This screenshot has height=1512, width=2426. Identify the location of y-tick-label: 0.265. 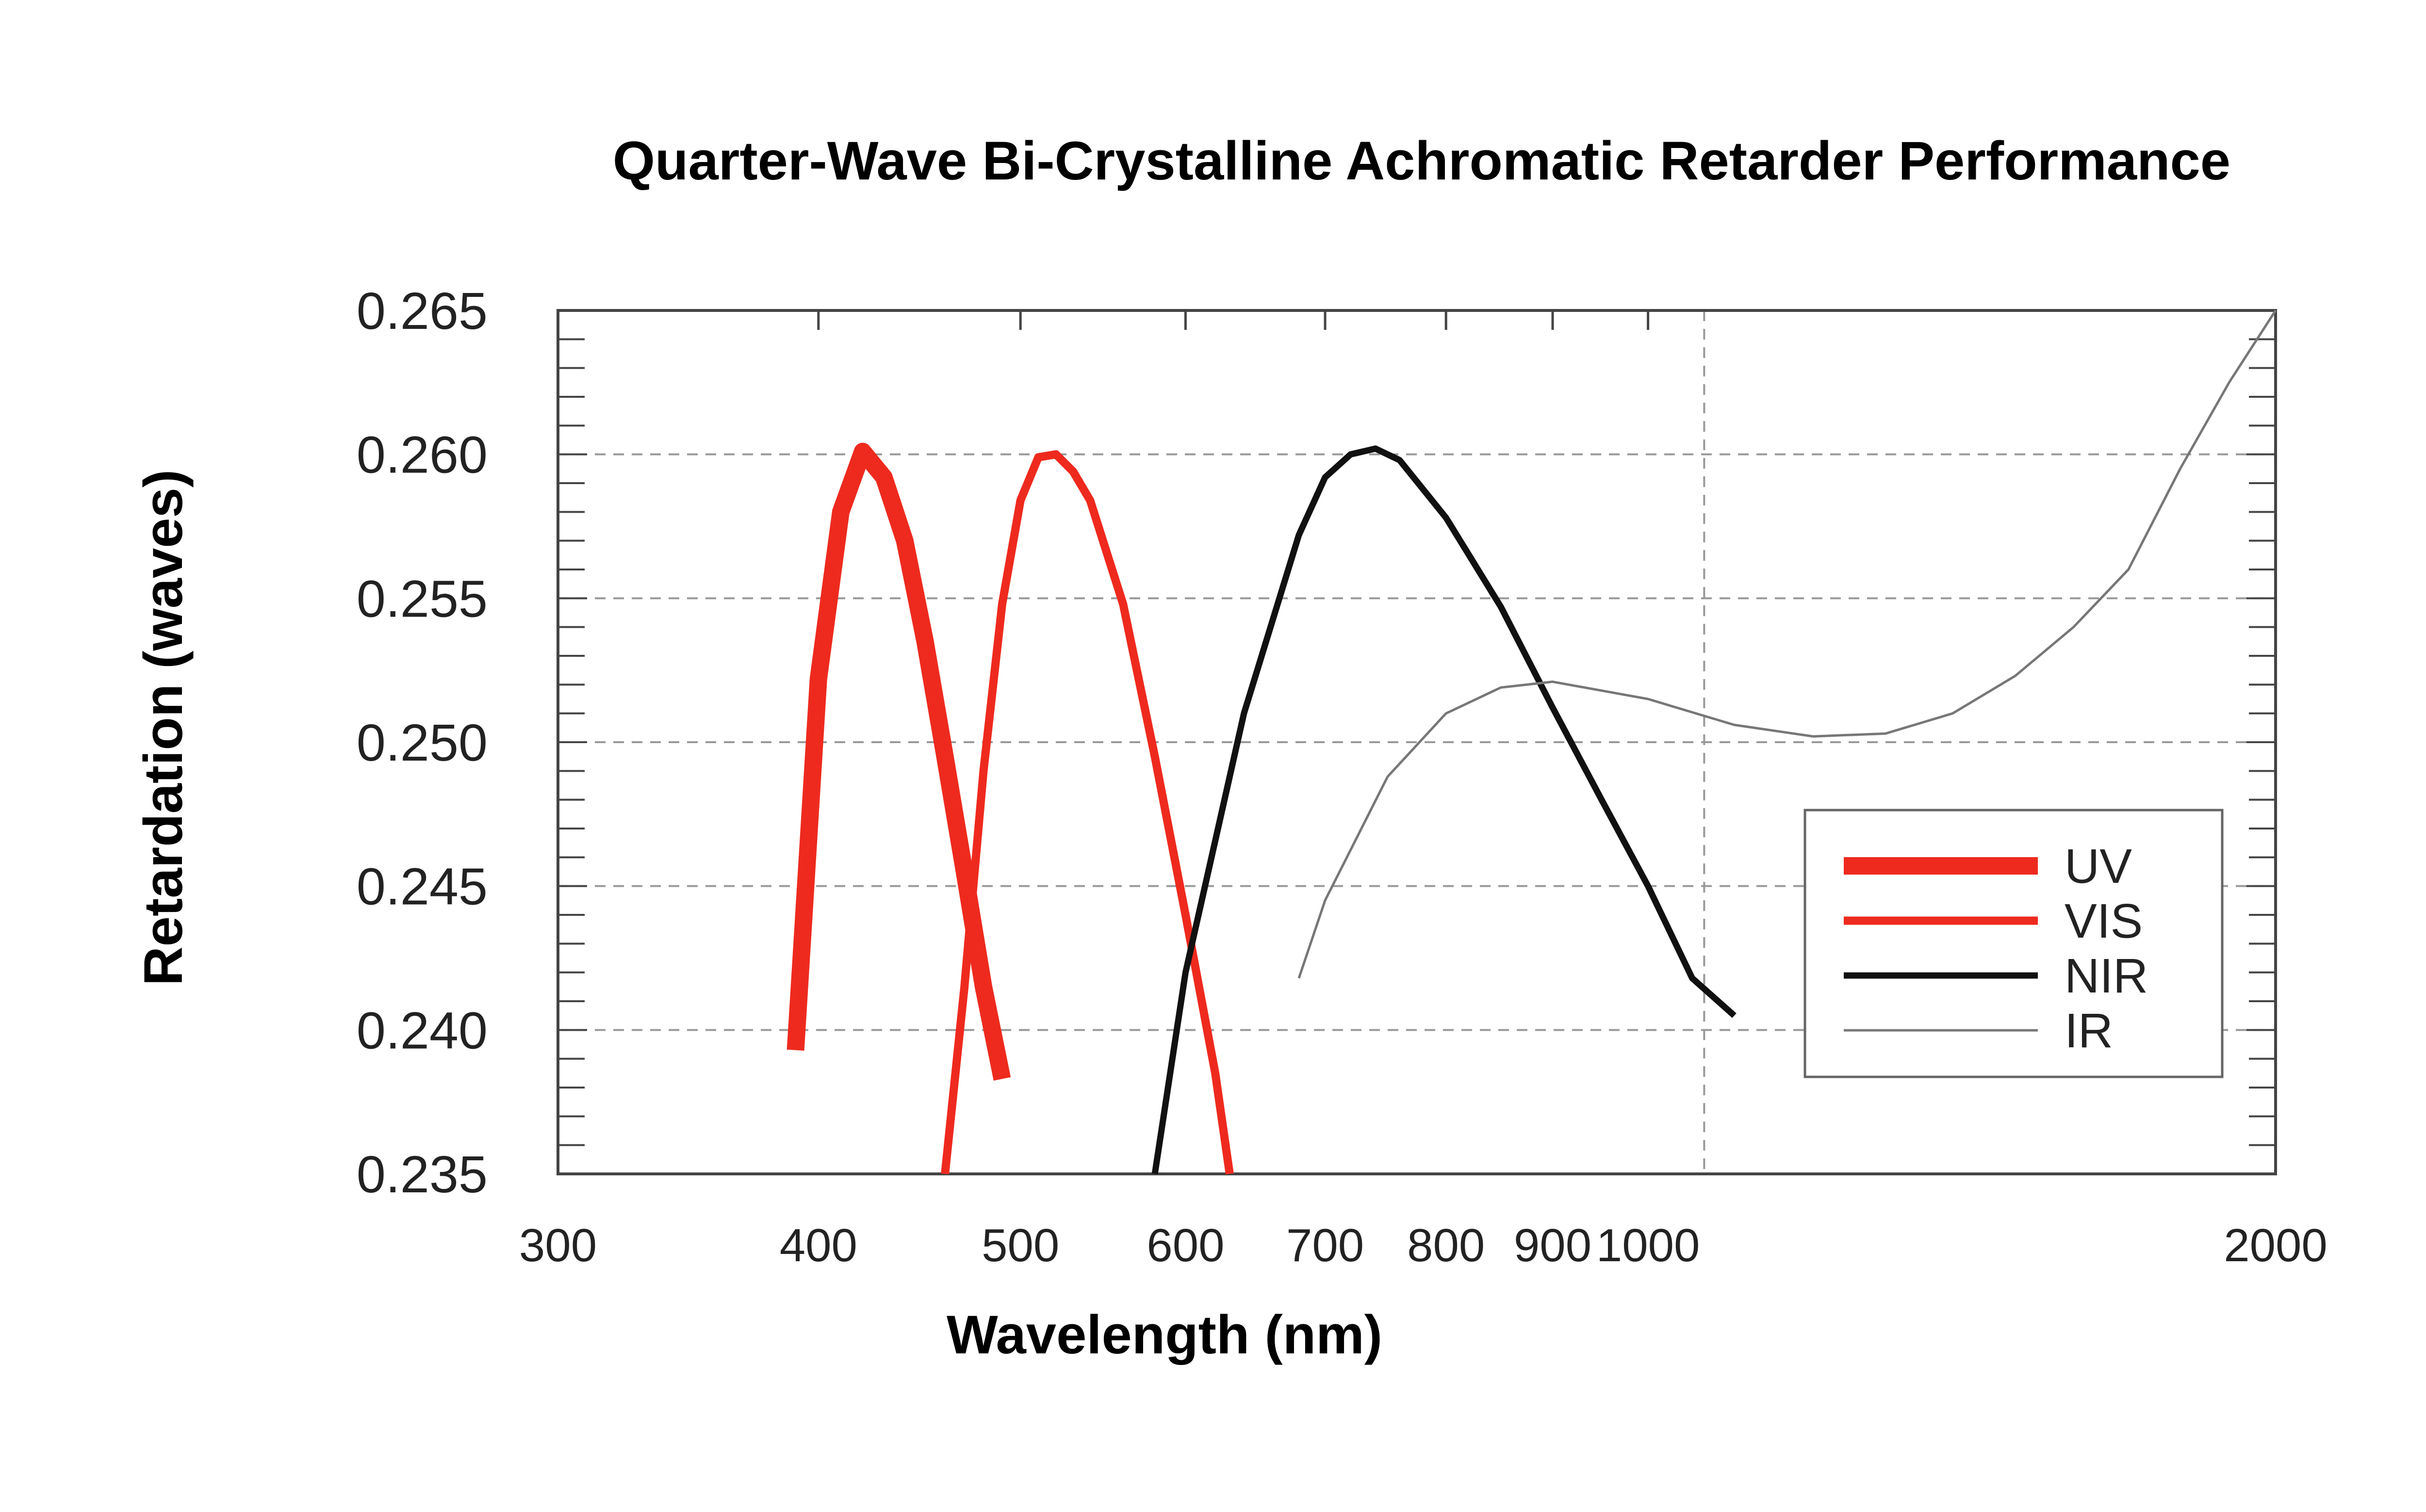
(422, 310).